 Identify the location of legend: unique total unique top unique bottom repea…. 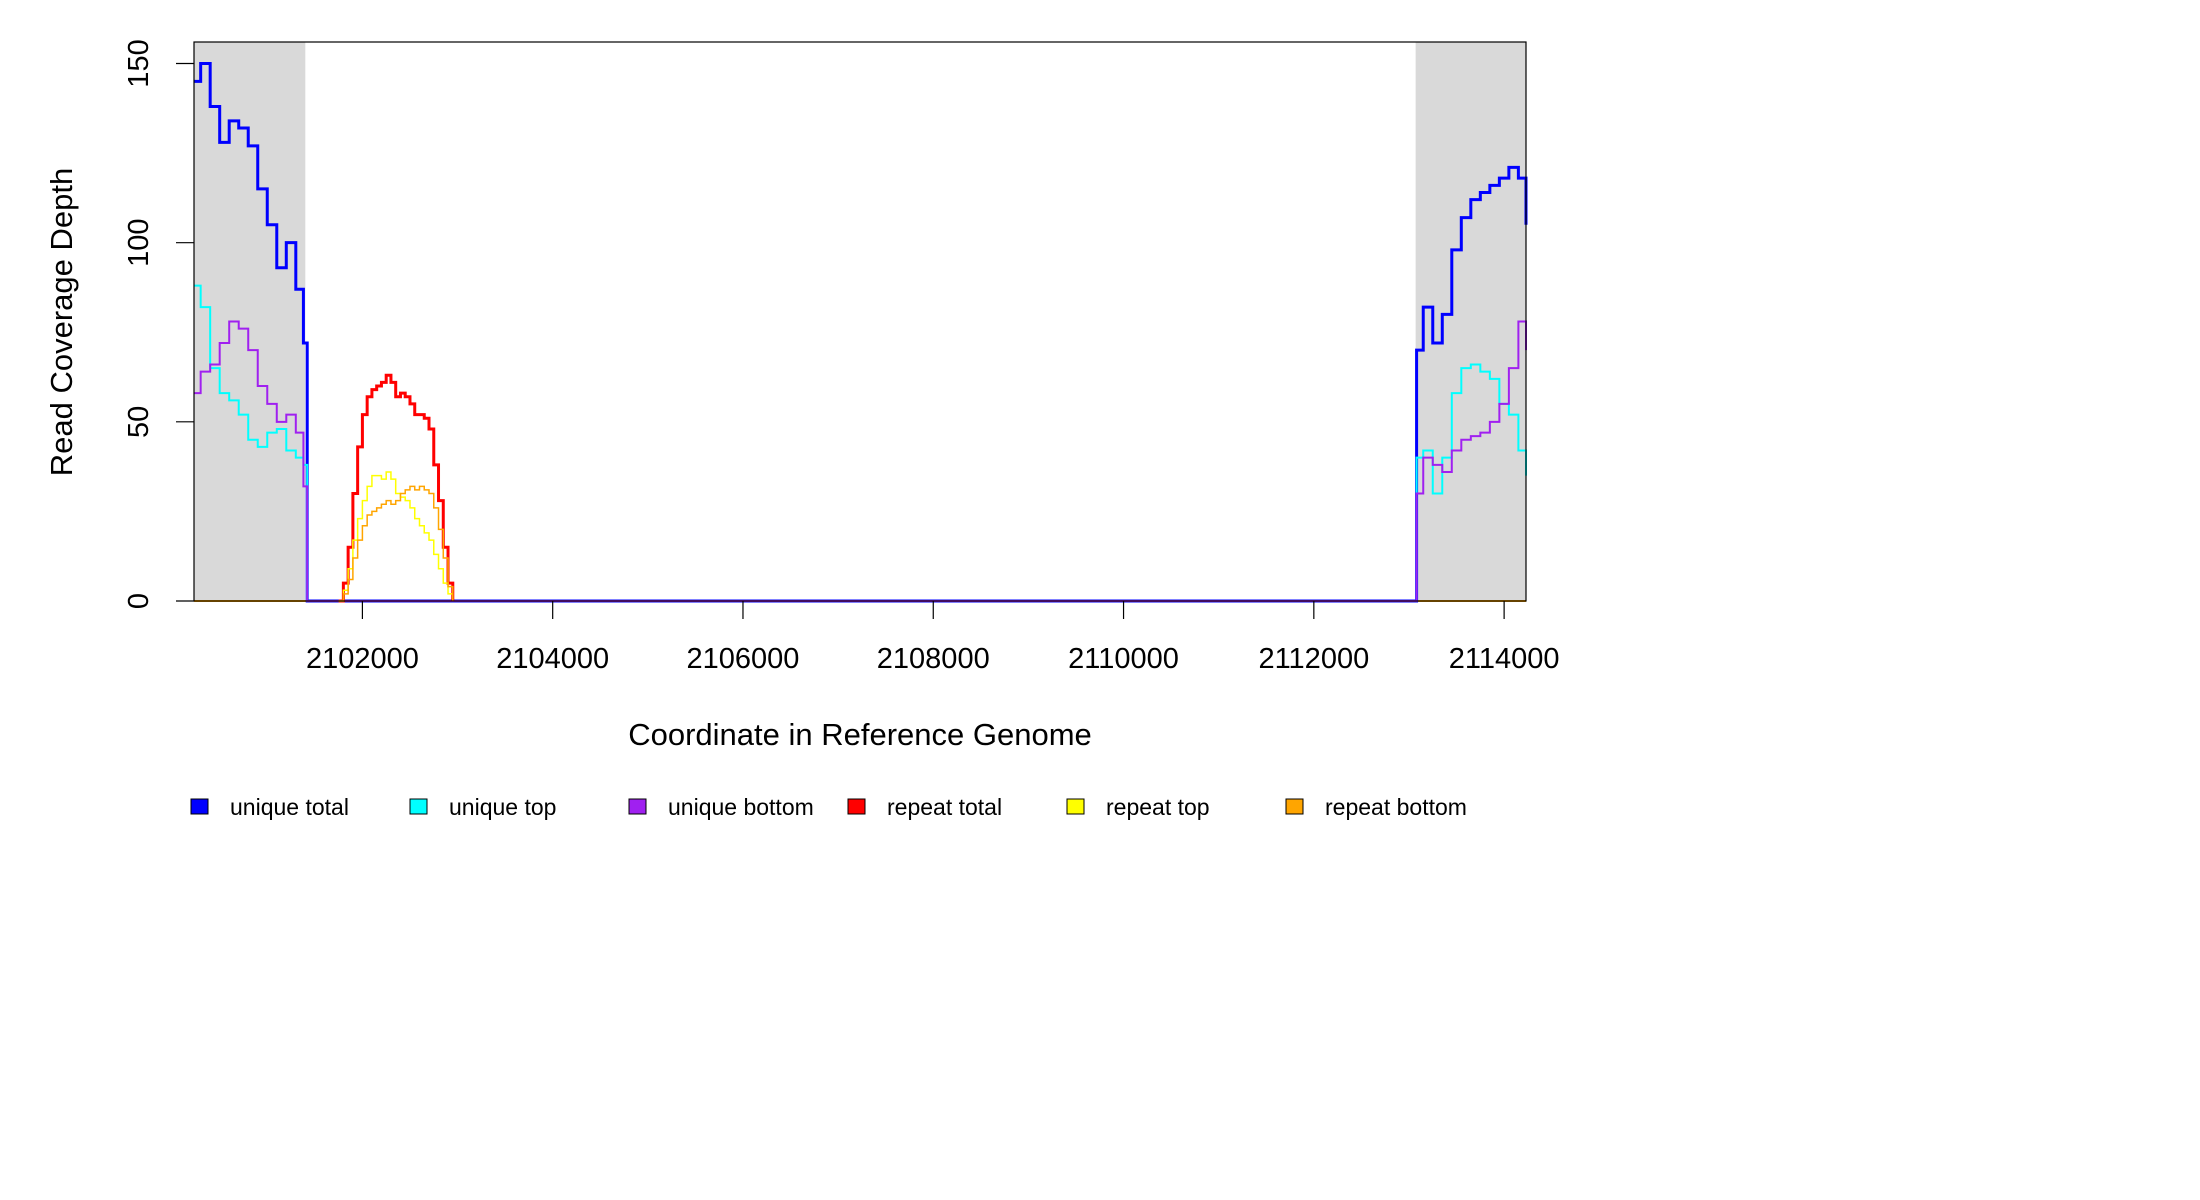
(828, 807).